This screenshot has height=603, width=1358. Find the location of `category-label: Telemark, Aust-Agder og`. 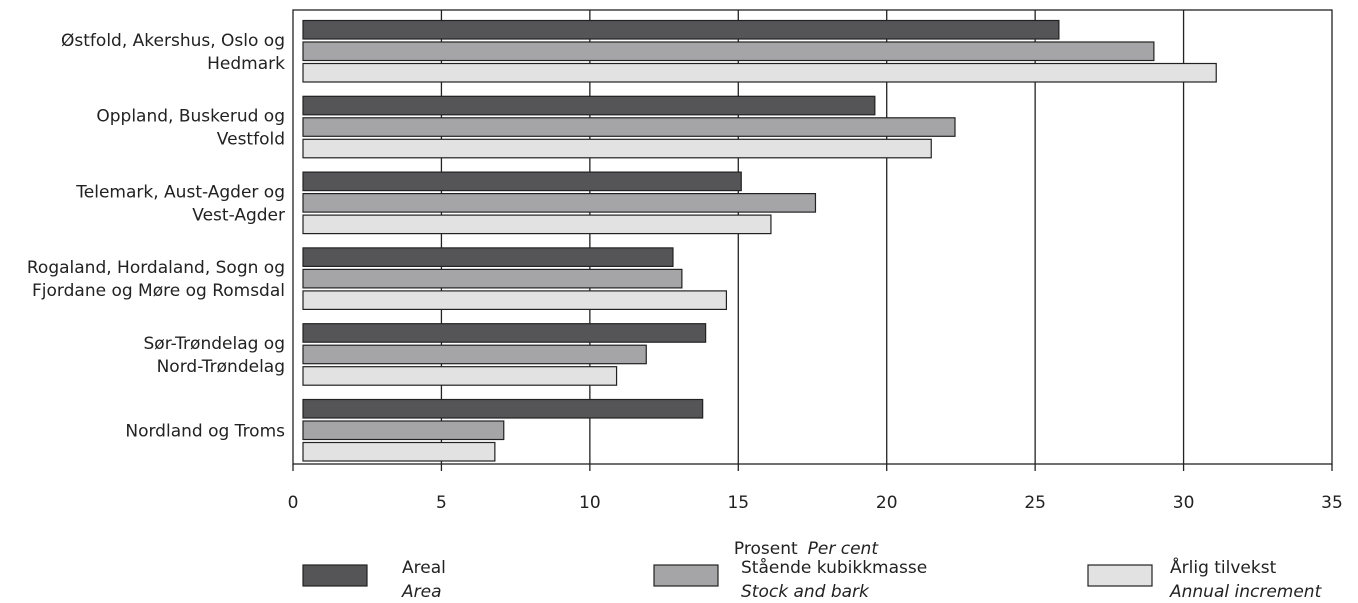

category-label: Telemark, Aust-Agder og is located at coordinates (180, 192).